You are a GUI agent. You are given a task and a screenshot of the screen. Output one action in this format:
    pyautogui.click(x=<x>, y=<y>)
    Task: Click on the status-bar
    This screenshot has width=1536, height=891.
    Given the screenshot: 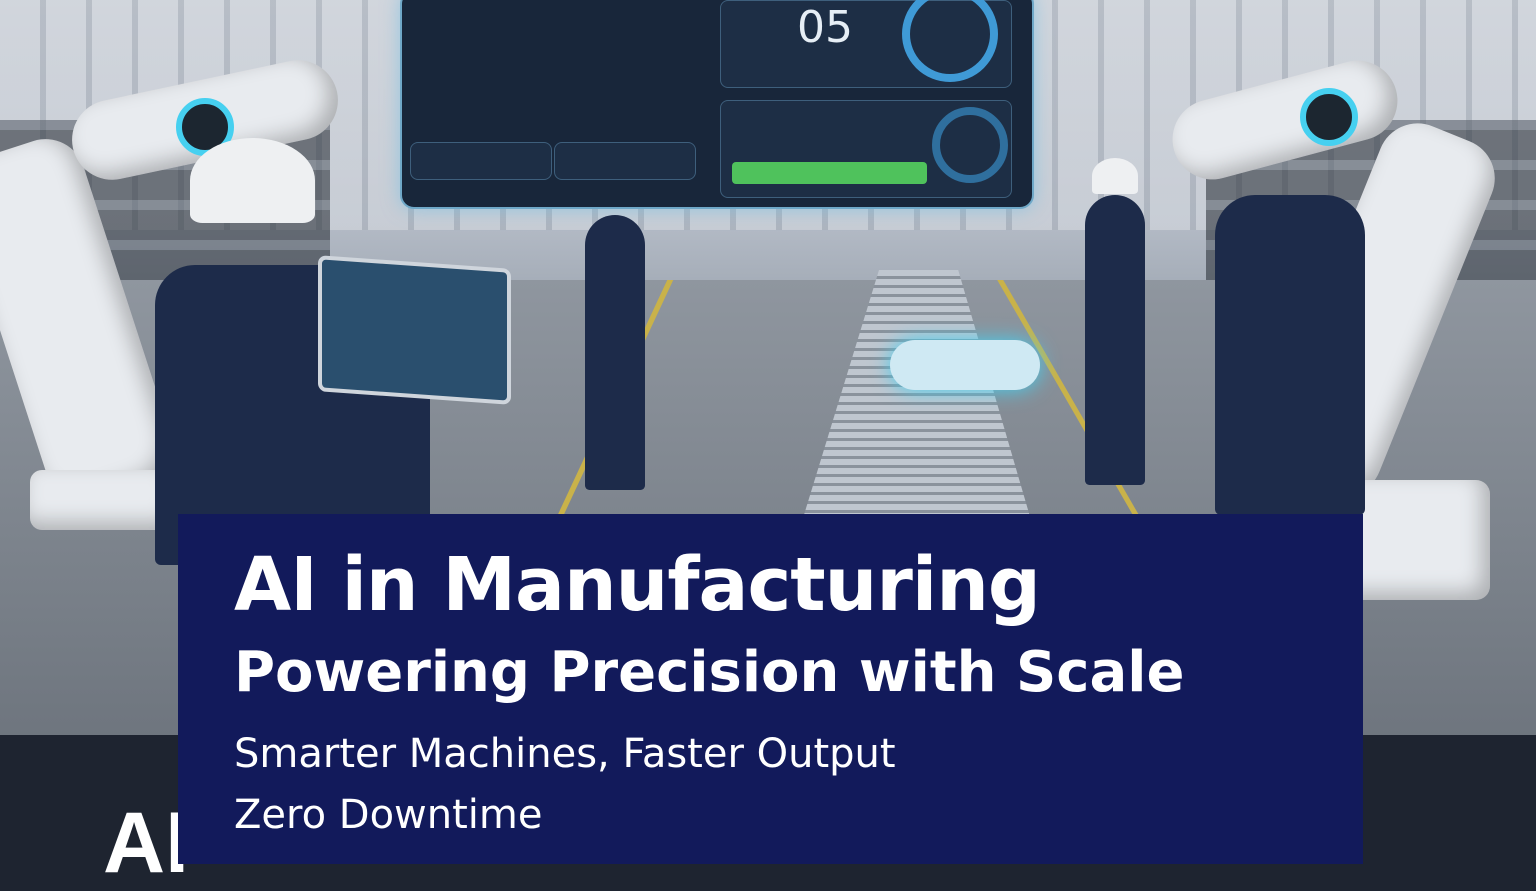 What is the action you would take?
    pyautogui.click(x=829, y=173)
    